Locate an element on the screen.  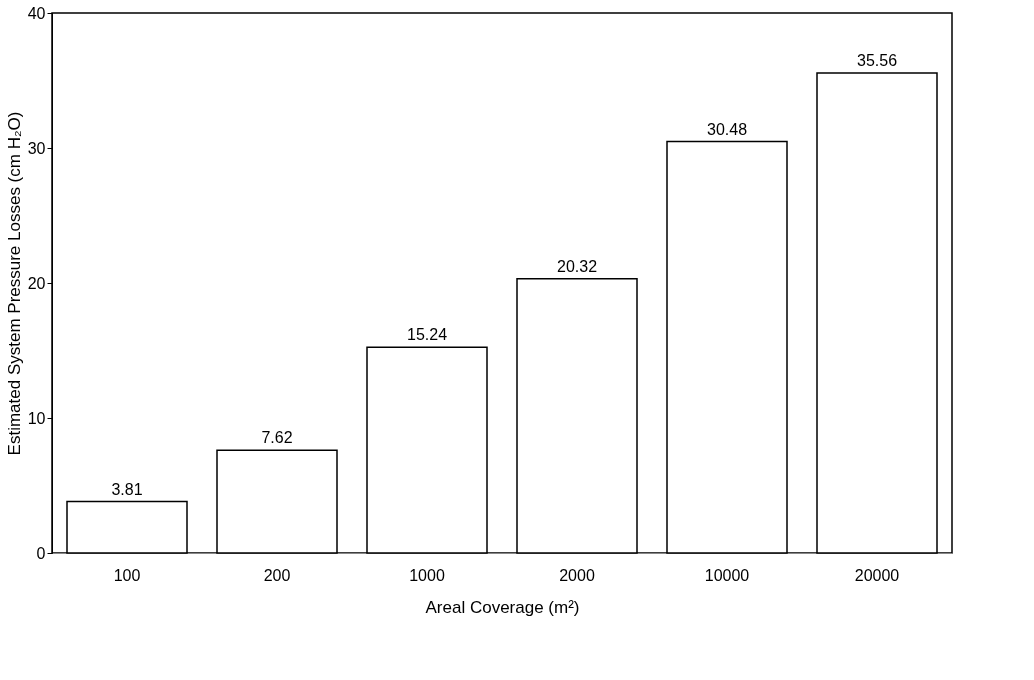
data-label: 7.62 is located at coordinates (277, 438).